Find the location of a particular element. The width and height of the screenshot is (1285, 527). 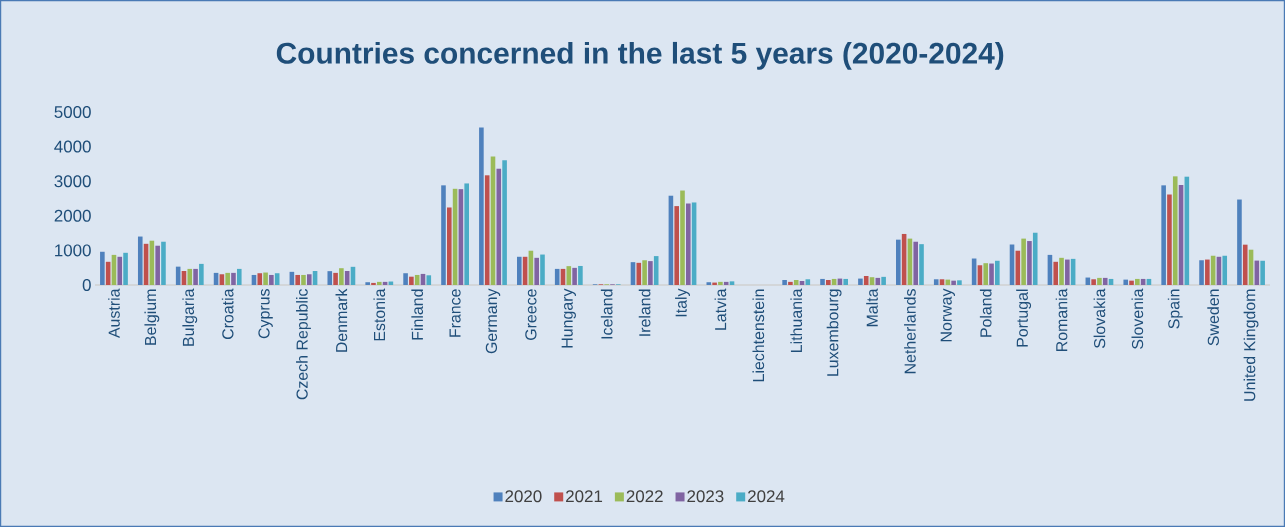

x-tick-label: Netherlands is located at coordinates (910, 331).